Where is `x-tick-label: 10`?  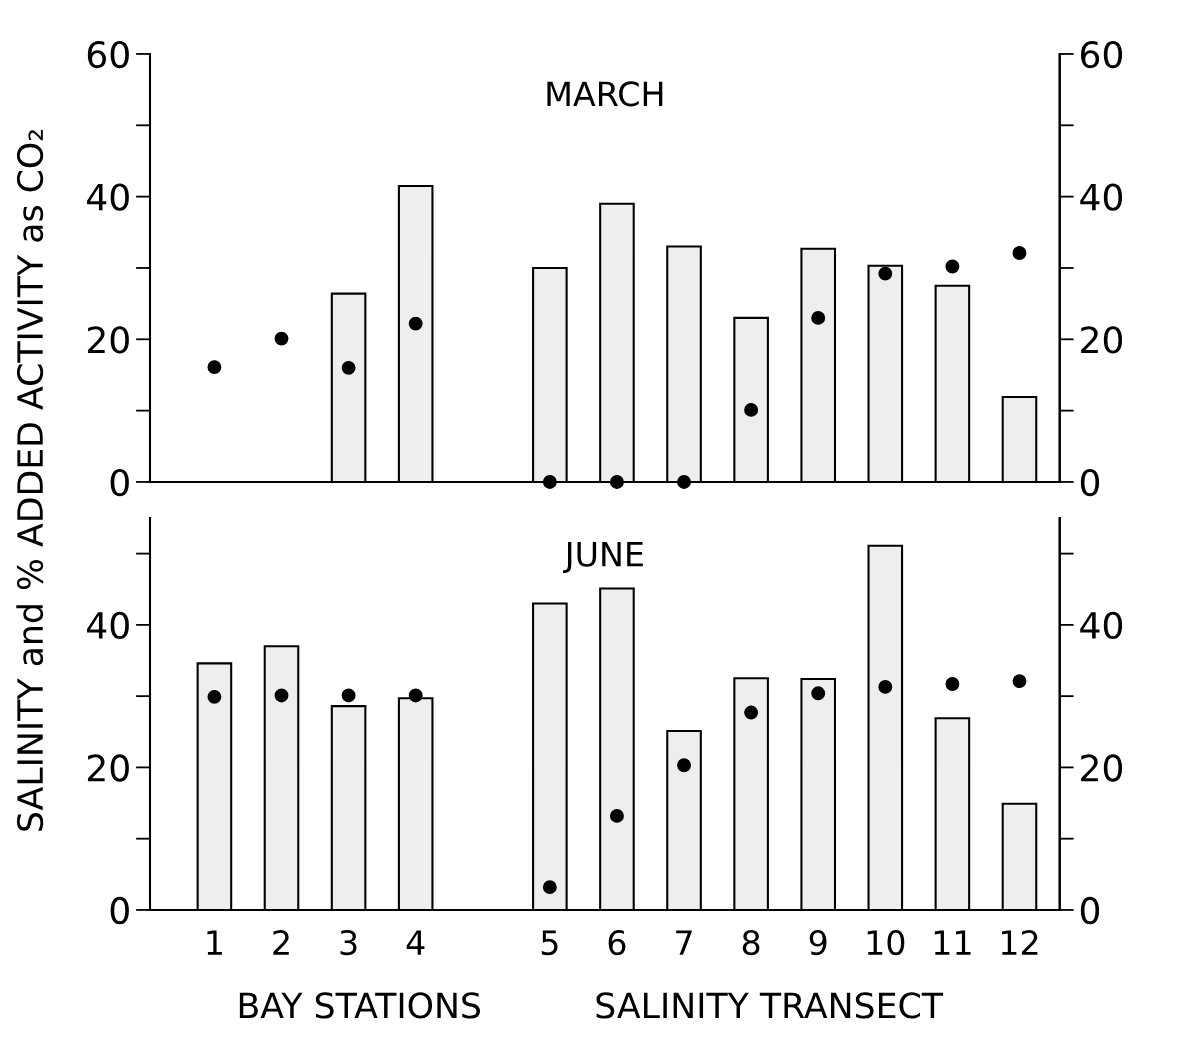
x-tick-label: 10 is located at coordinates (886, 942).